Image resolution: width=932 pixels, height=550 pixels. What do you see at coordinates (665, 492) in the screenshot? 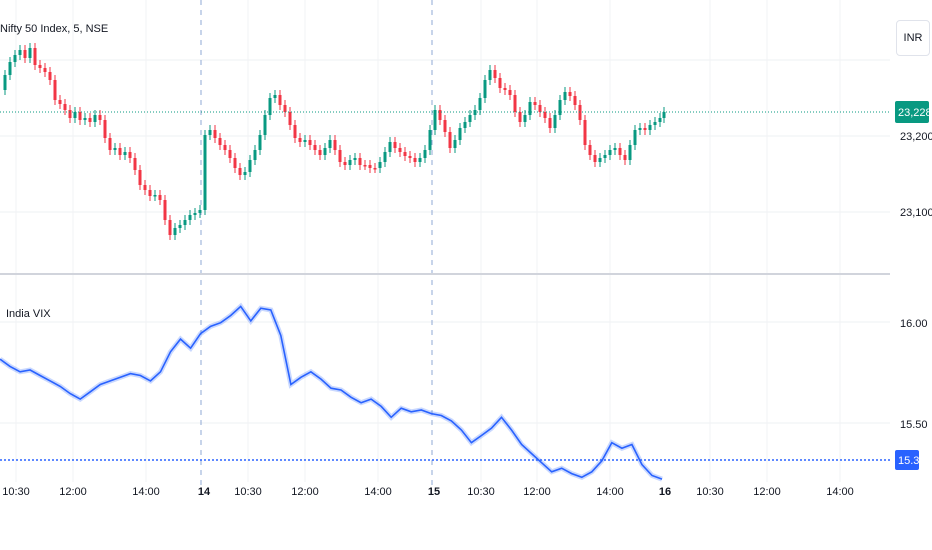
I see `time-tick-label: 16` at bounding box center [665, 492].